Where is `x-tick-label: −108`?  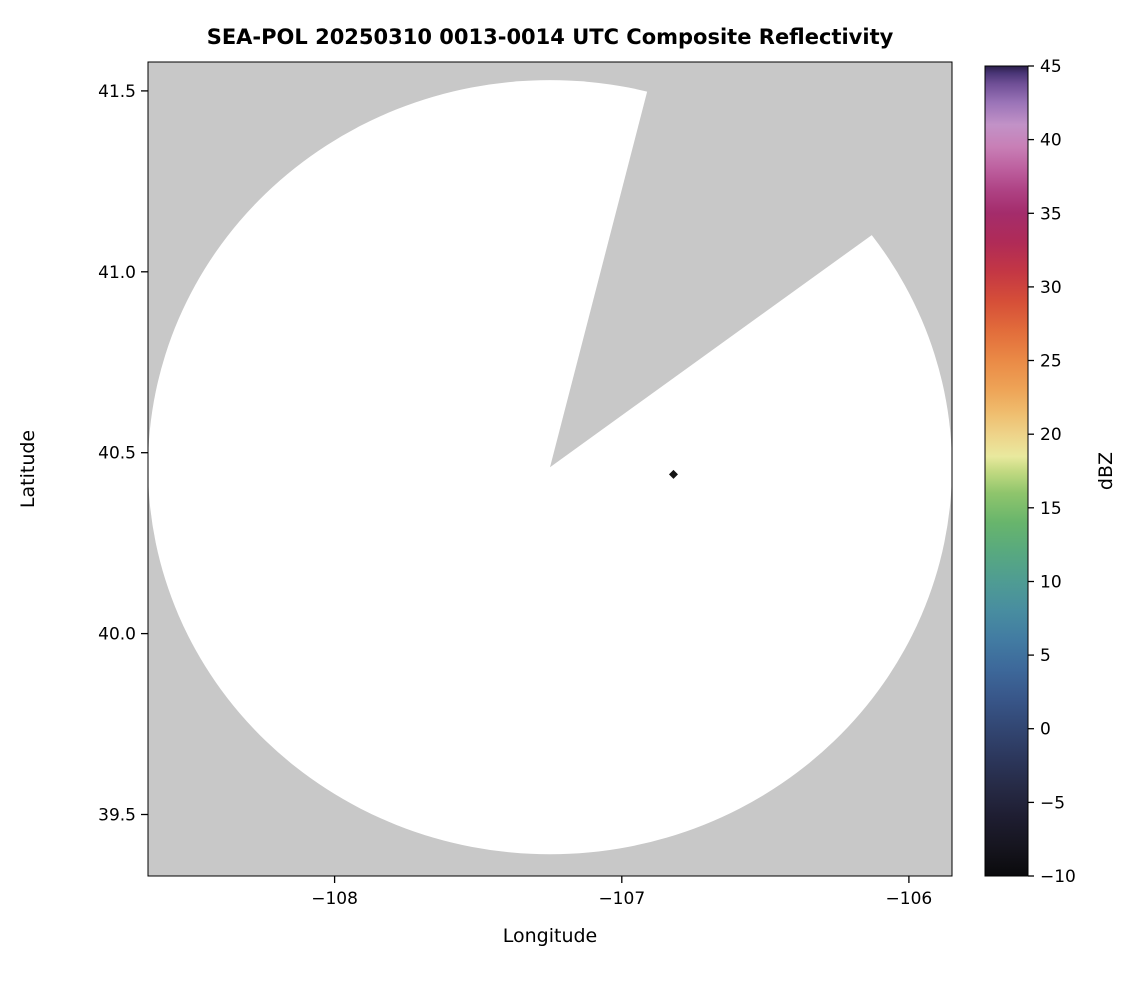 x-tick-label: −108 is located at coordinates (334, 899).